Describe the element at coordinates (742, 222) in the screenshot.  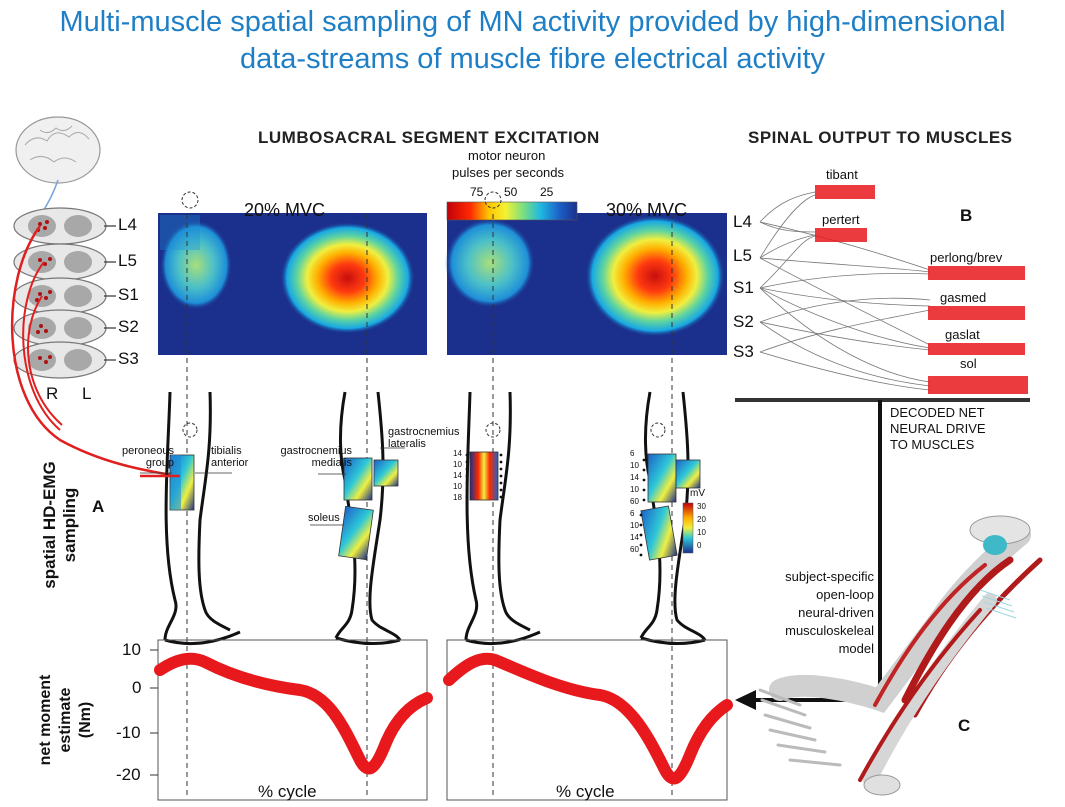
I see `output-level-l4: L4` at that location.